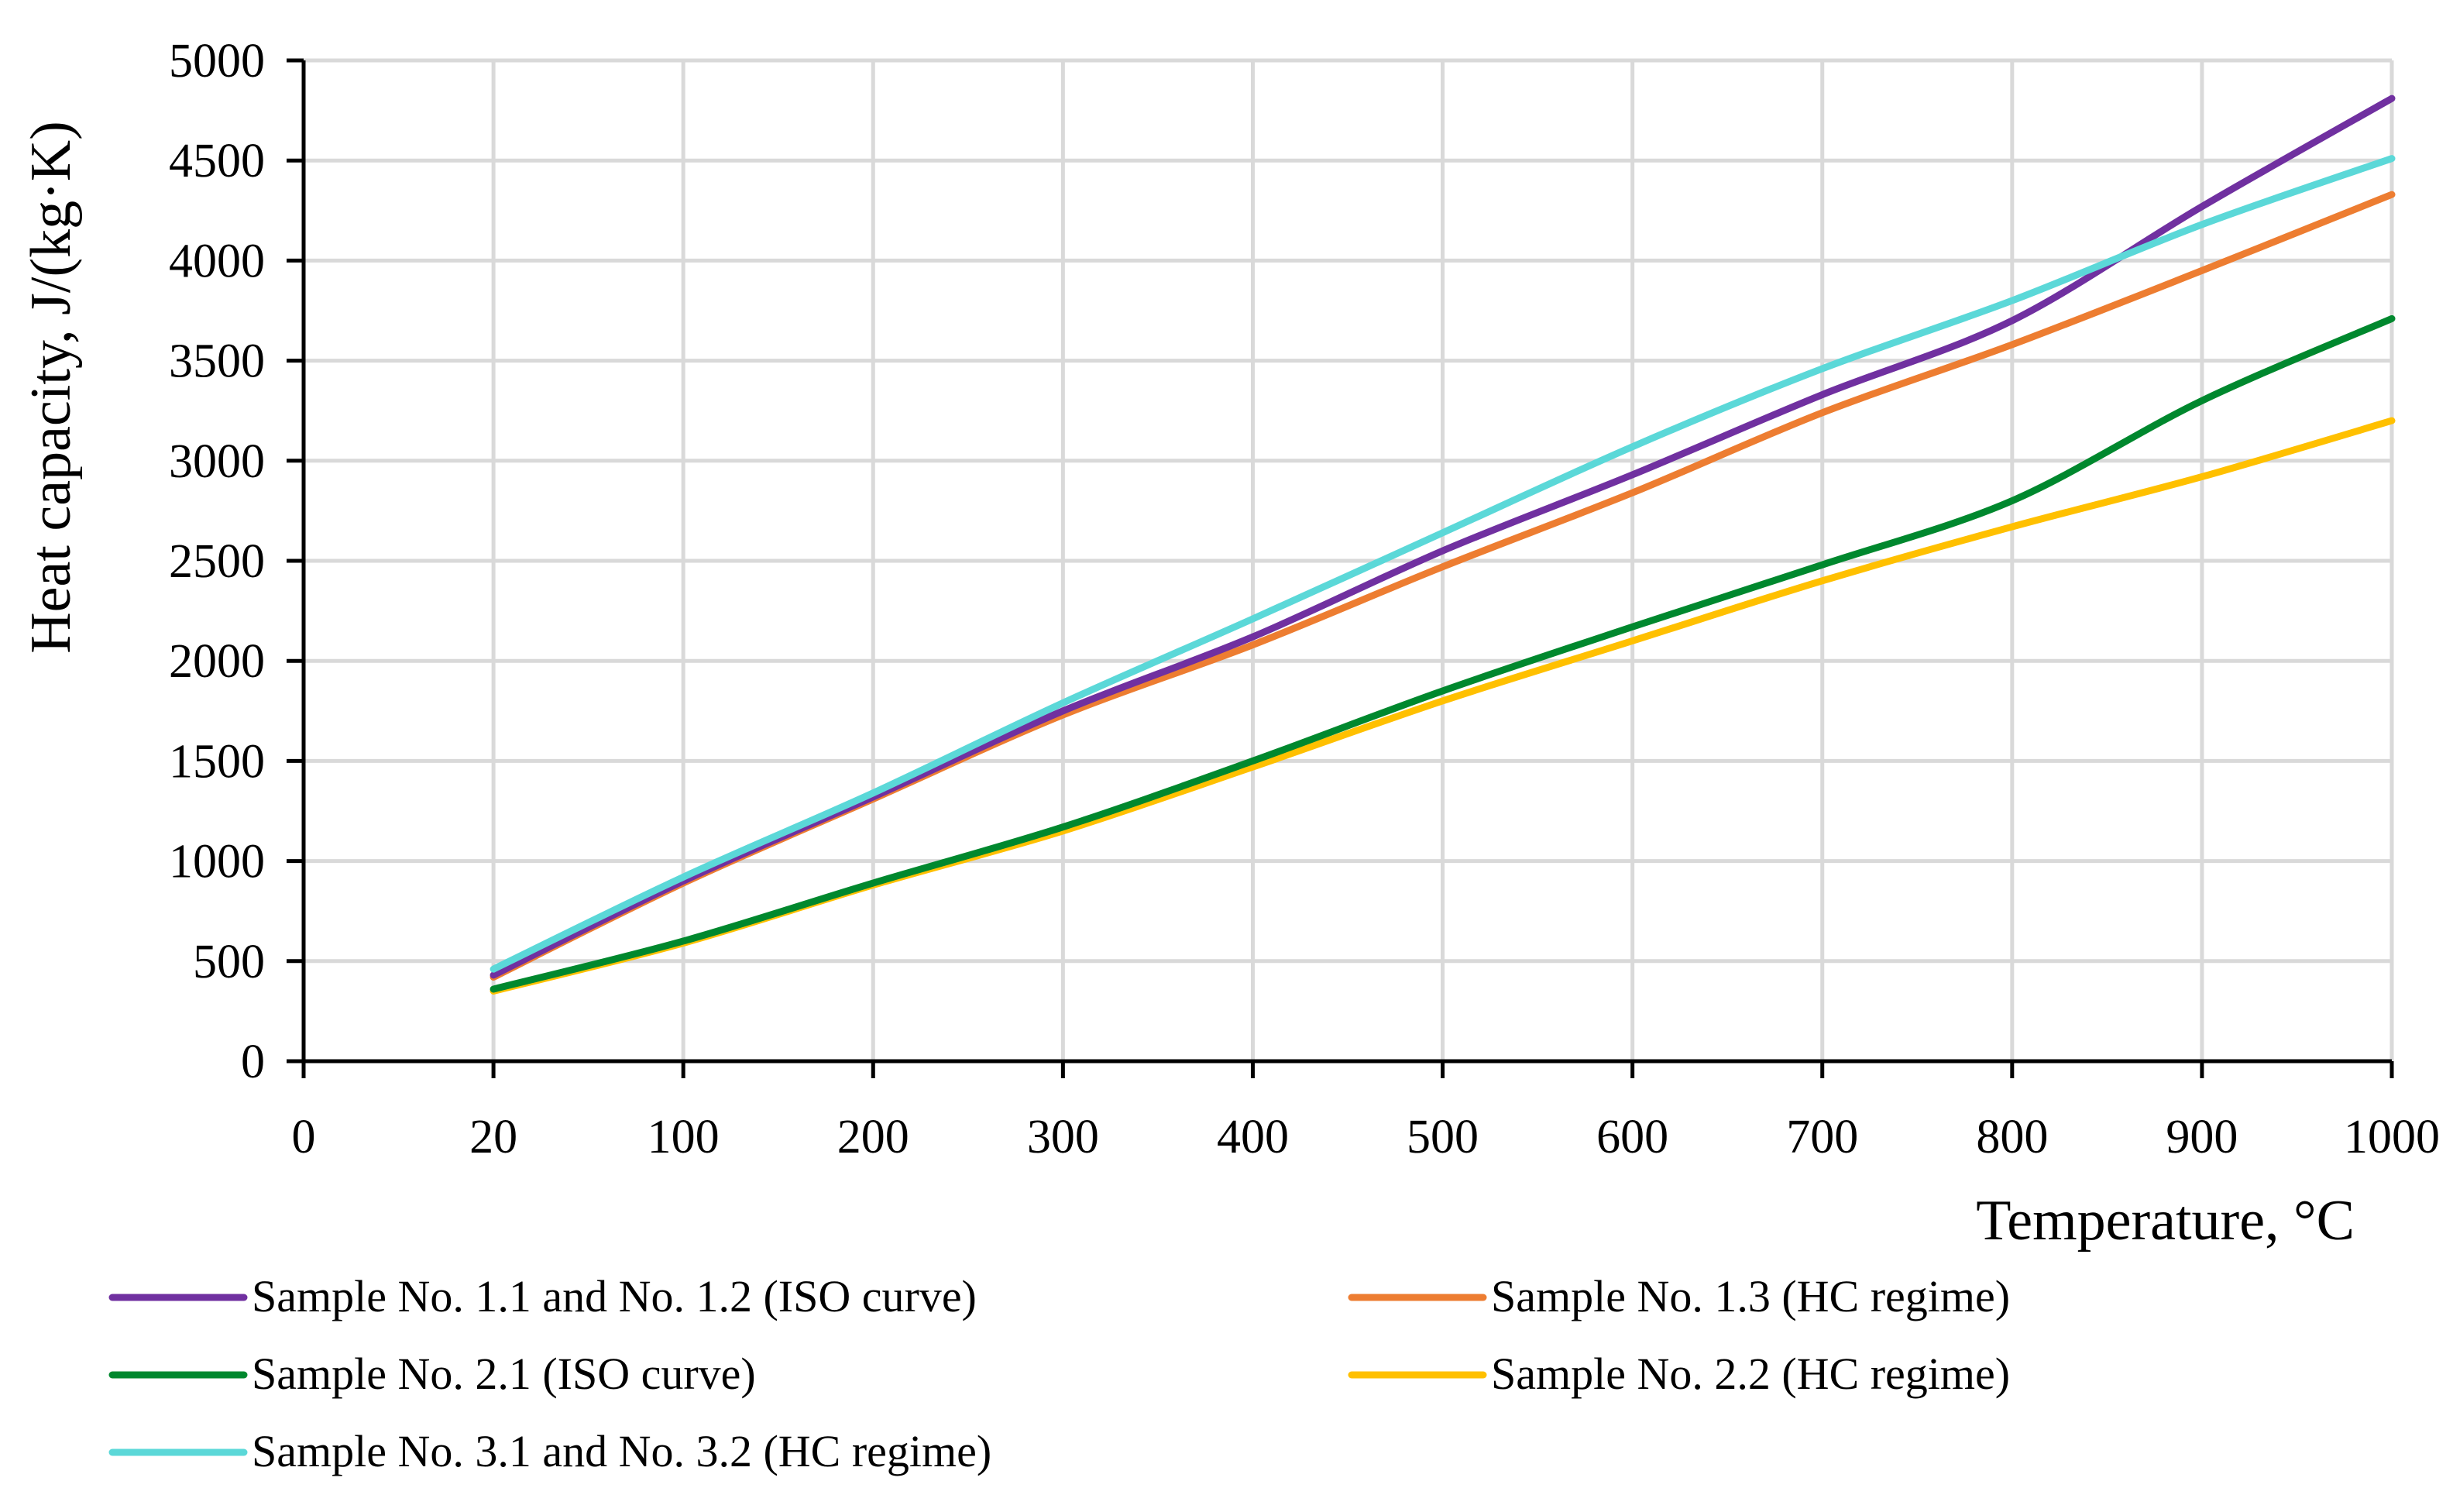 This screenshot has height=1512, width=2453. What do you see at coordinates (304, 1137) in the screenshot?
I see `x-tick-label-0: 0` at bounding box center [304, 1137].